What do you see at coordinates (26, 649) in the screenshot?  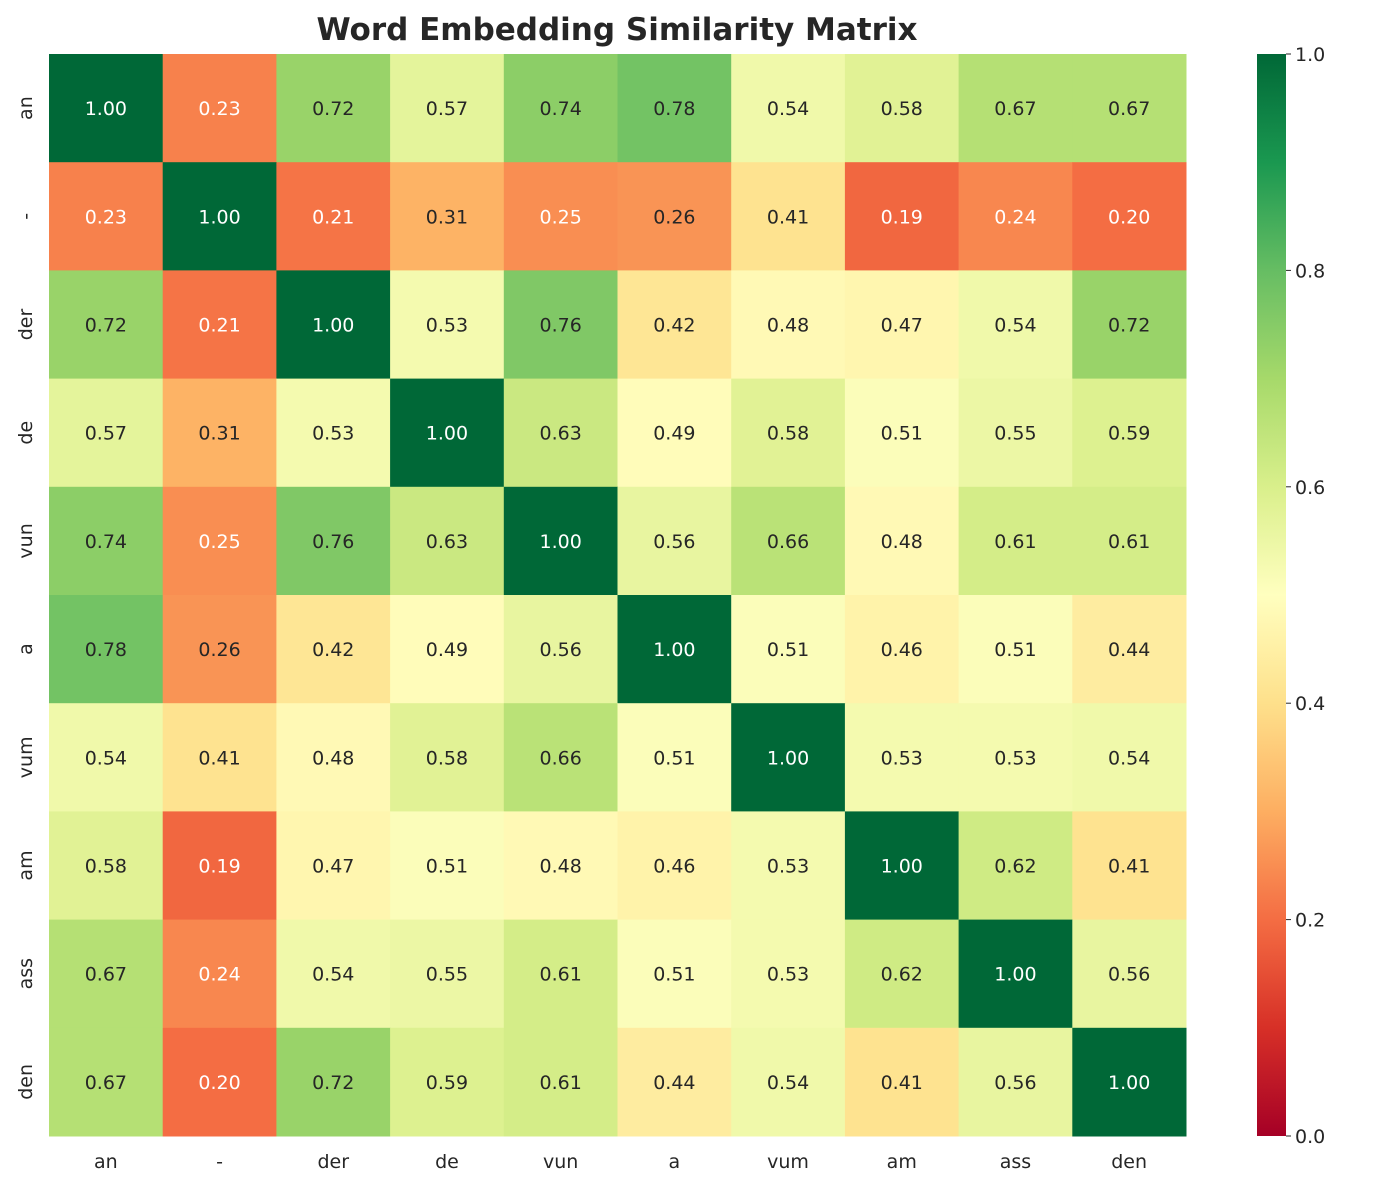 I see `y-tick-label: a` at bounding box center [26, 649].